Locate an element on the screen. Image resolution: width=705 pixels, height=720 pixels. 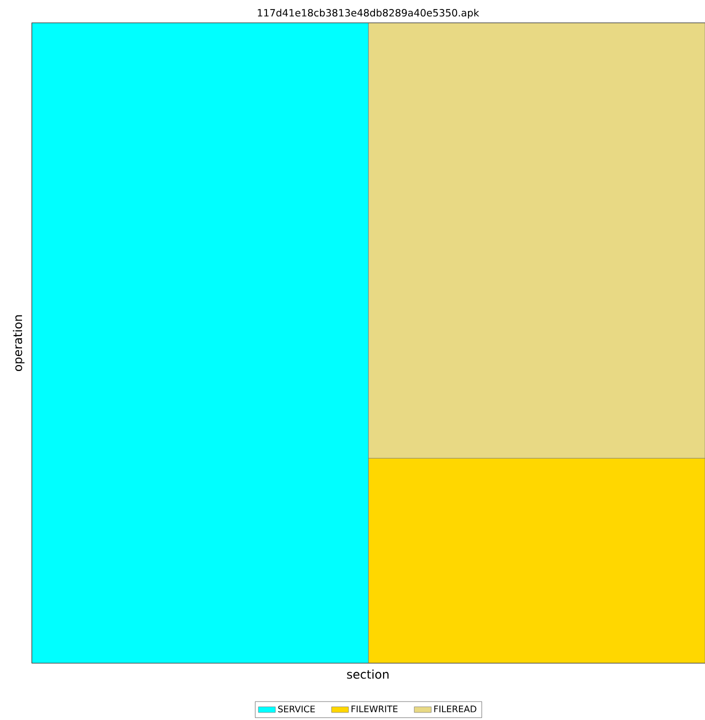
chart-title: 117d41e18cb3813e48db8289a40e5350.apk is located at coordinates (368, 13).